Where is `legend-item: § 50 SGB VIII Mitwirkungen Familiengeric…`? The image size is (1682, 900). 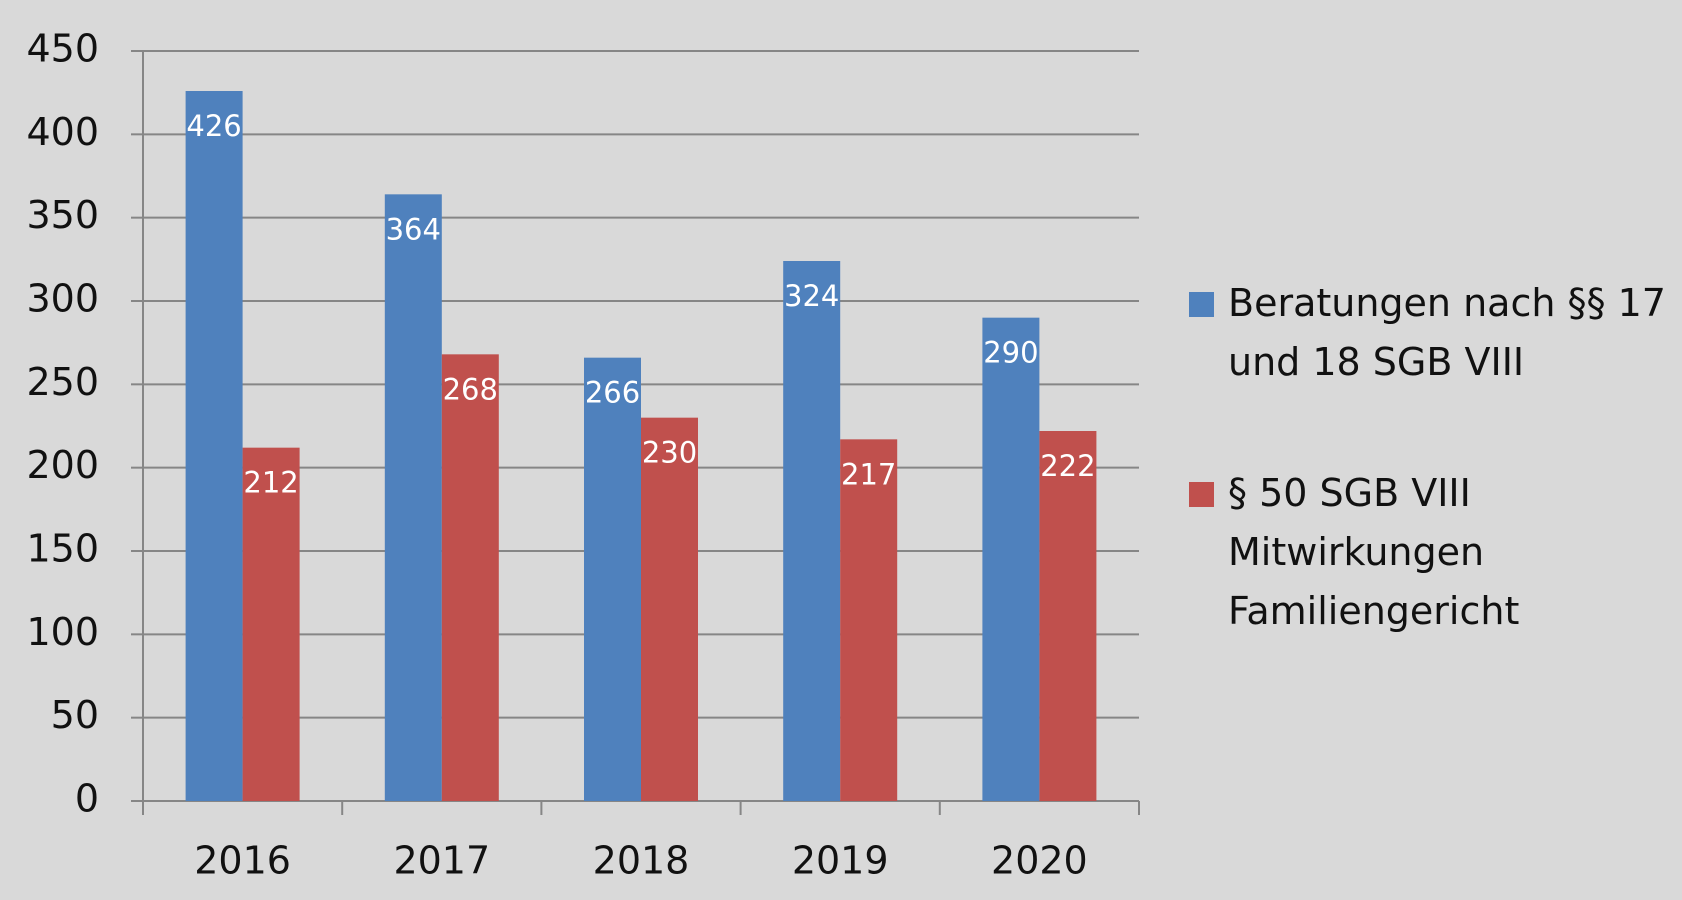 legend-item: § 50 SGB VIII Mitwirkungen Familiengeric… is located at coordinates (1435, 556).